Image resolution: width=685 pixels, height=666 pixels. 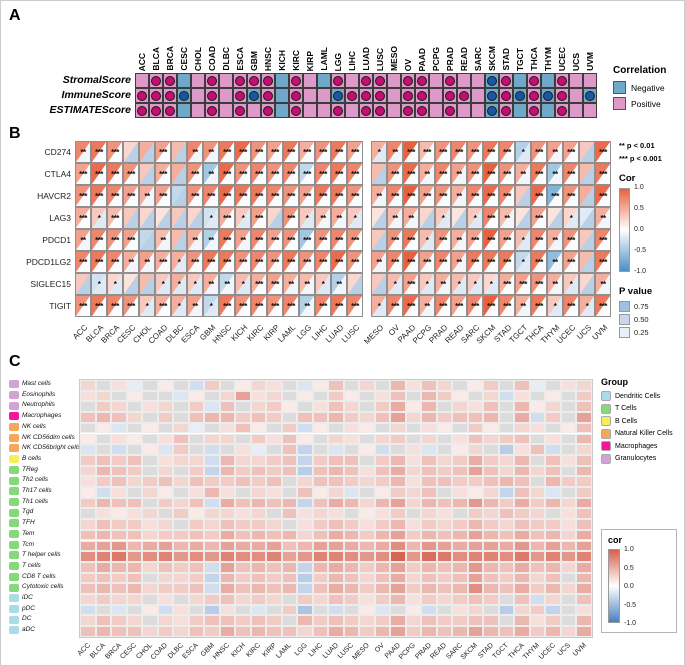 What do you see at coordinates (627, 178) in the screenshot?
I see `cor-legend-title: Cor` at bounding box center [627, 178].